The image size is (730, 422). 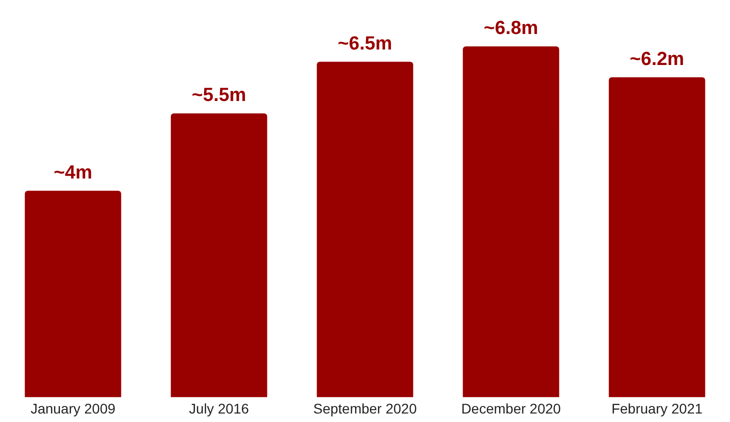 What do you see at coordinates (657, 408) in the screenshot?
I see `x-tick-label: February 2021` at bounding box center [657, 408].